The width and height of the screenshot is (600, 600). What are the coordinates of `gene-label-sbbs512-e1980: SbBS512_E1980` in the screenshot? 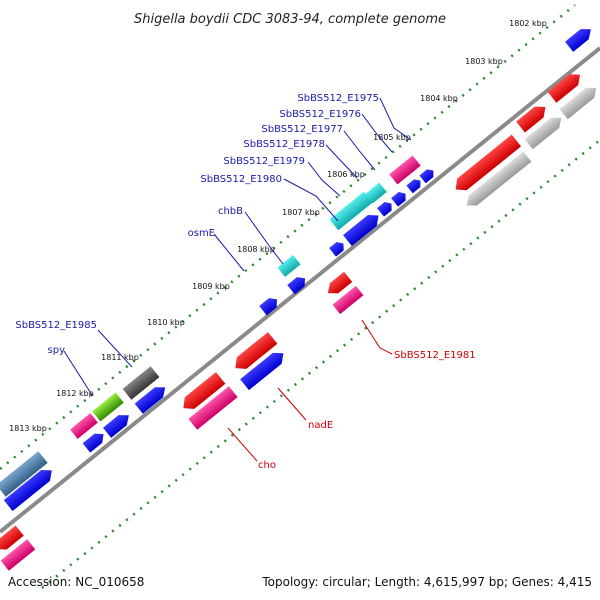 It's located at (241, 179).